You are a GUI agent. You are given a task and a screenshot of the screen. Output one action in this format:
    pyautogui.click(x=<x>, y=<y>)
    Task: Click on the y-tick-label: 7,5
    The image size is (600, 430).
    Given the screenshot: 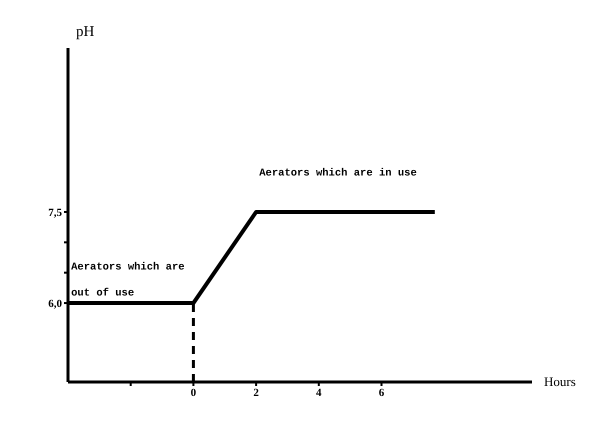 What is the action you would take?
    pyautogui.click(x=55, y=212)
    